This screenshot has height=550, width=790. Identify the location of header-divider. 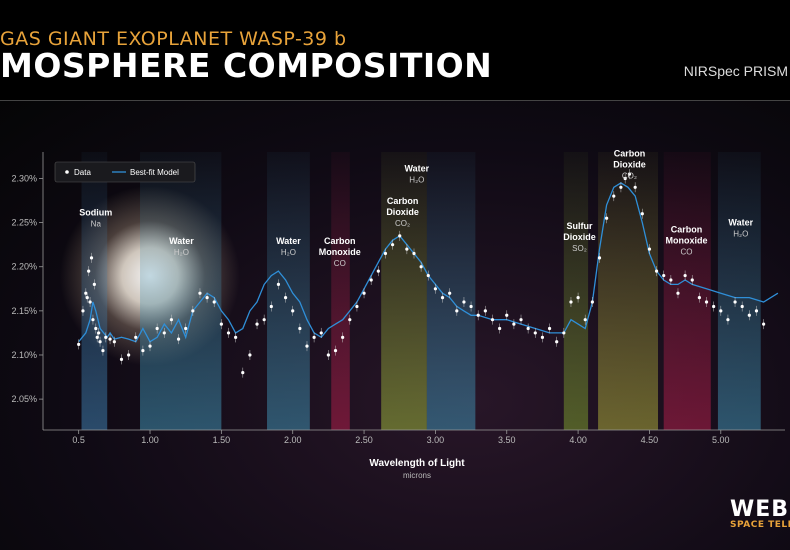
(395, 100).